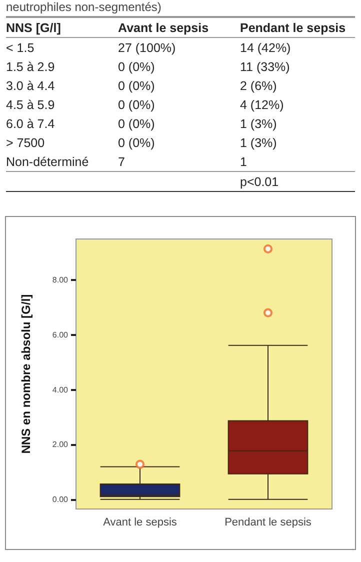 Image resolution: width=361 pixels, height=562 pixels. I want to click on text: 14 (42%), so click(266, 47).